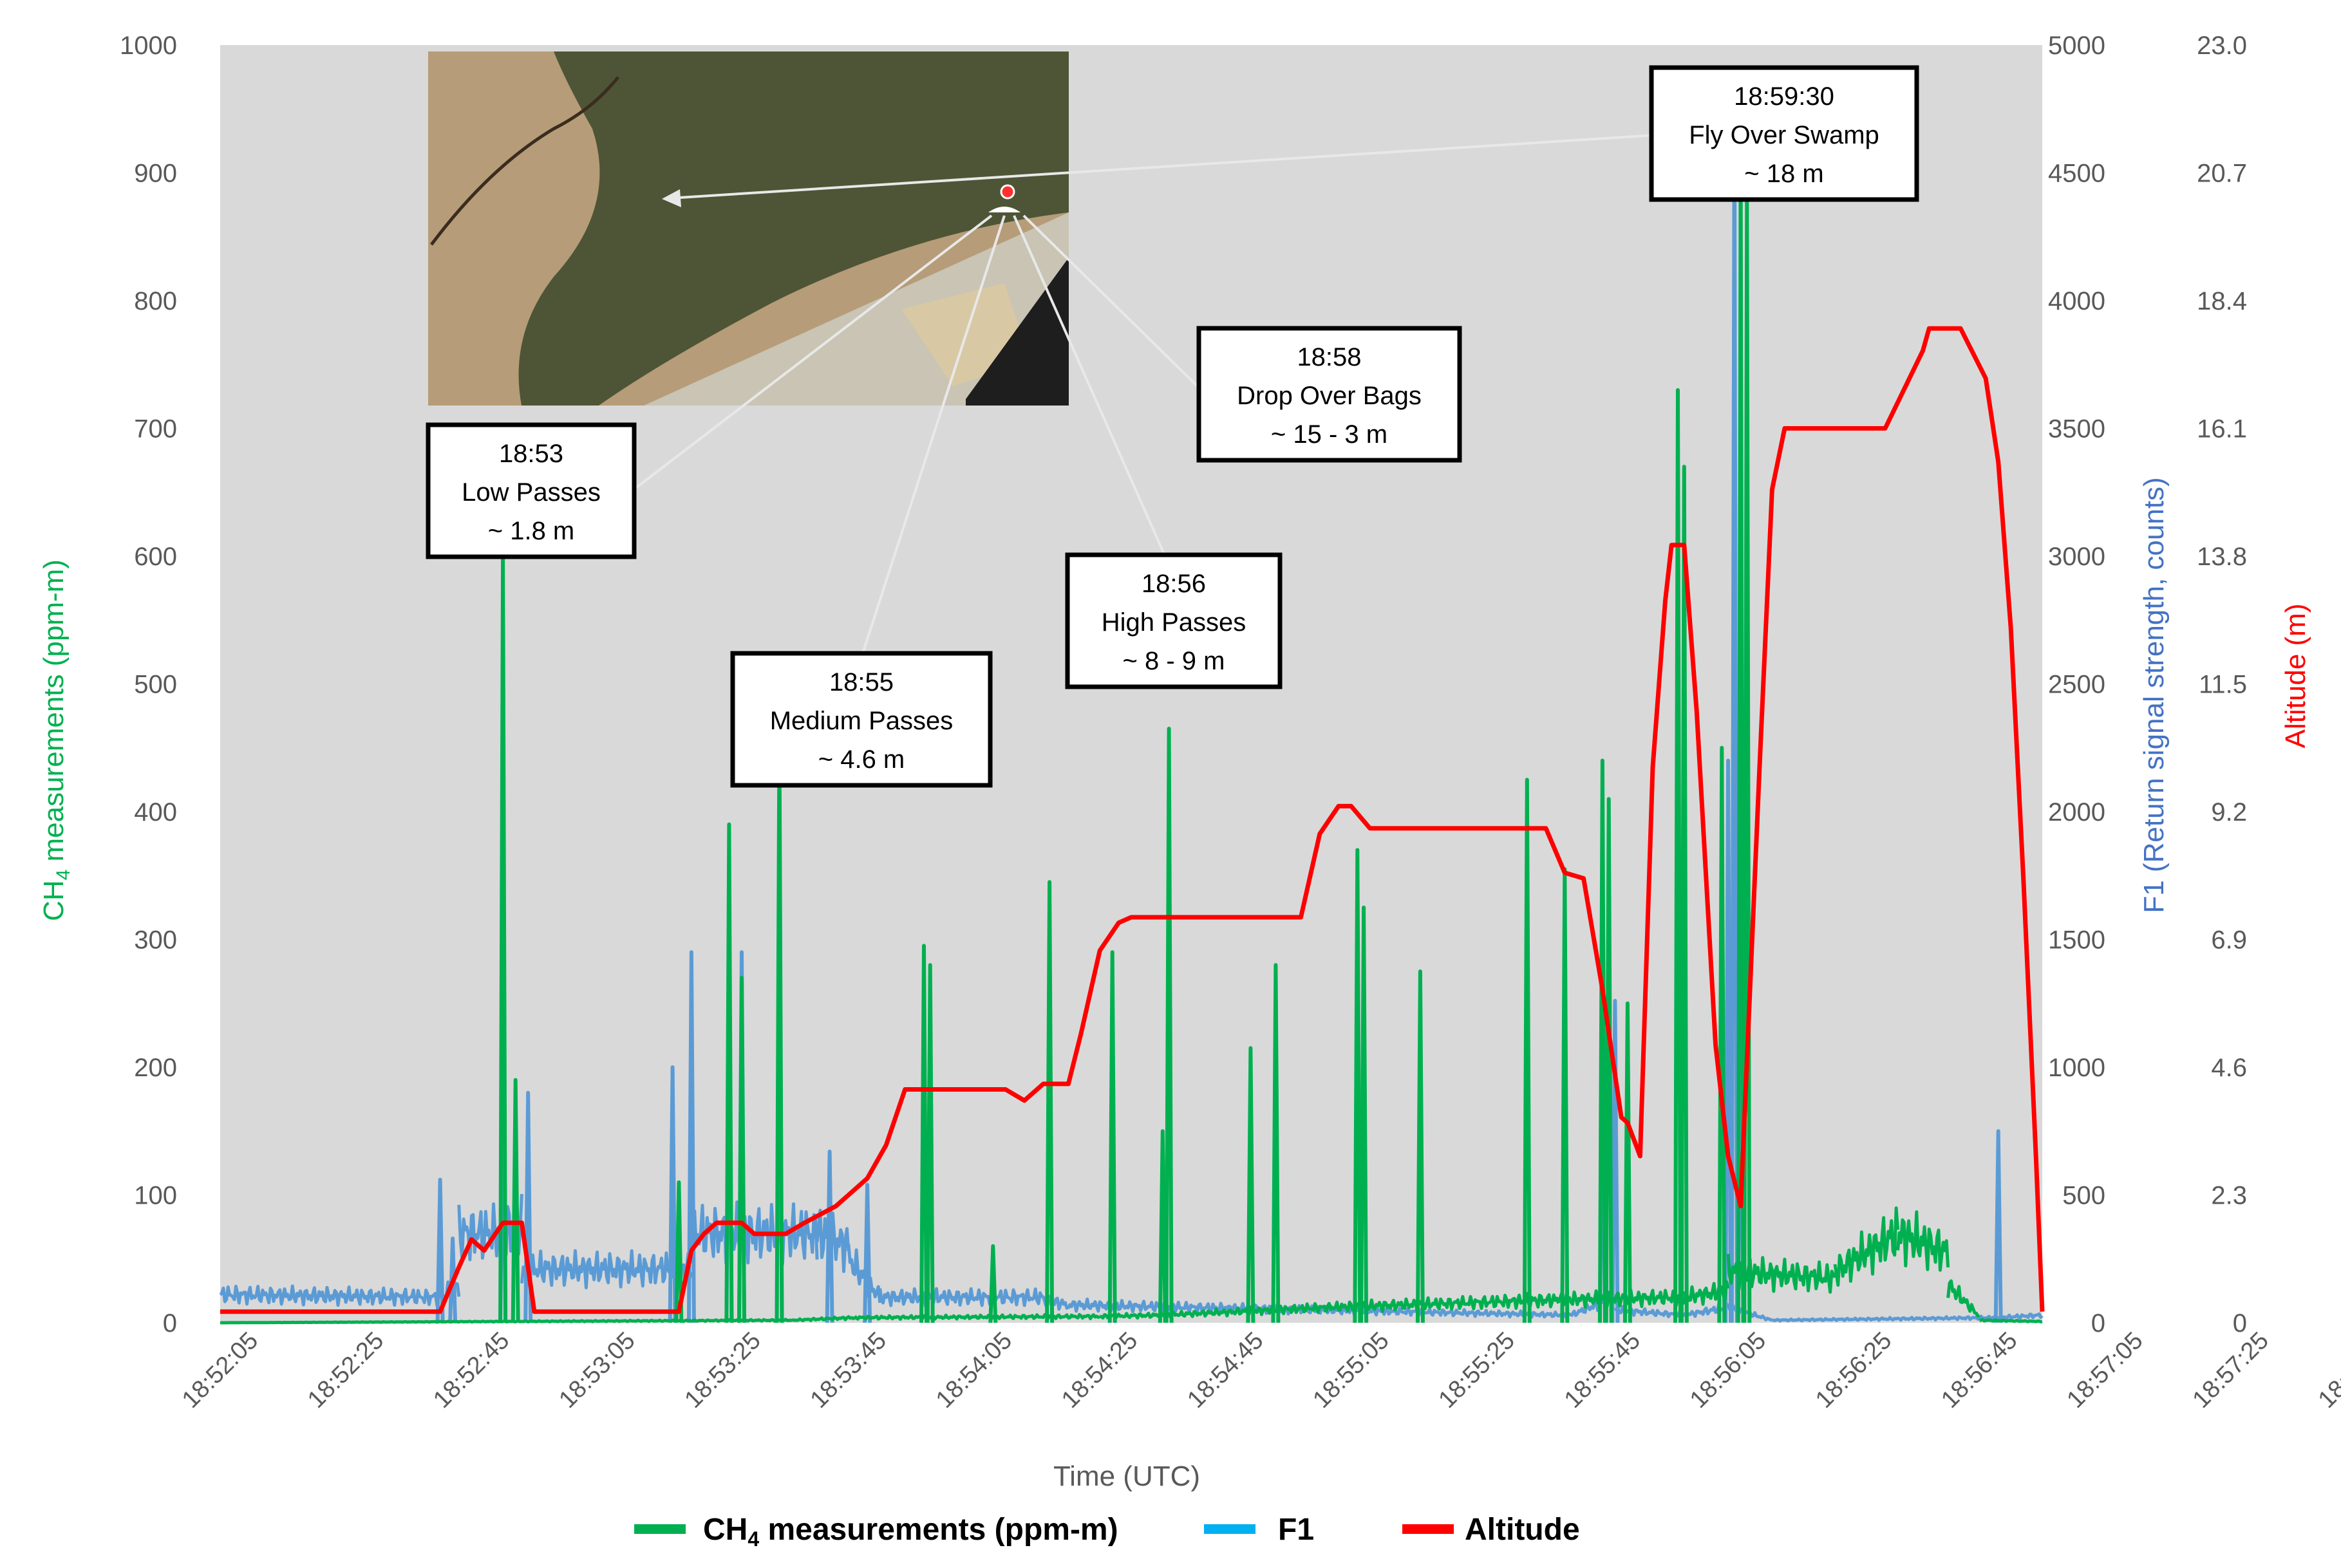  Describe the element at coordinates (531, 531) in the screenshot. I see `annotation-text-low: ~ 1.8 m` at that location.